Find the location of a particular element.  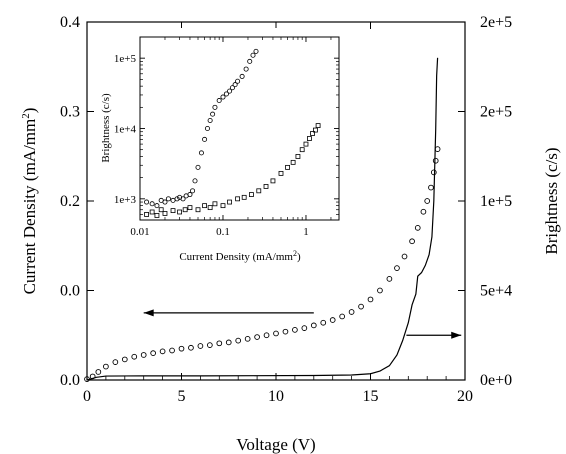

inset-y-tick-label: 1e+5 is located at coordinates (125, 59).